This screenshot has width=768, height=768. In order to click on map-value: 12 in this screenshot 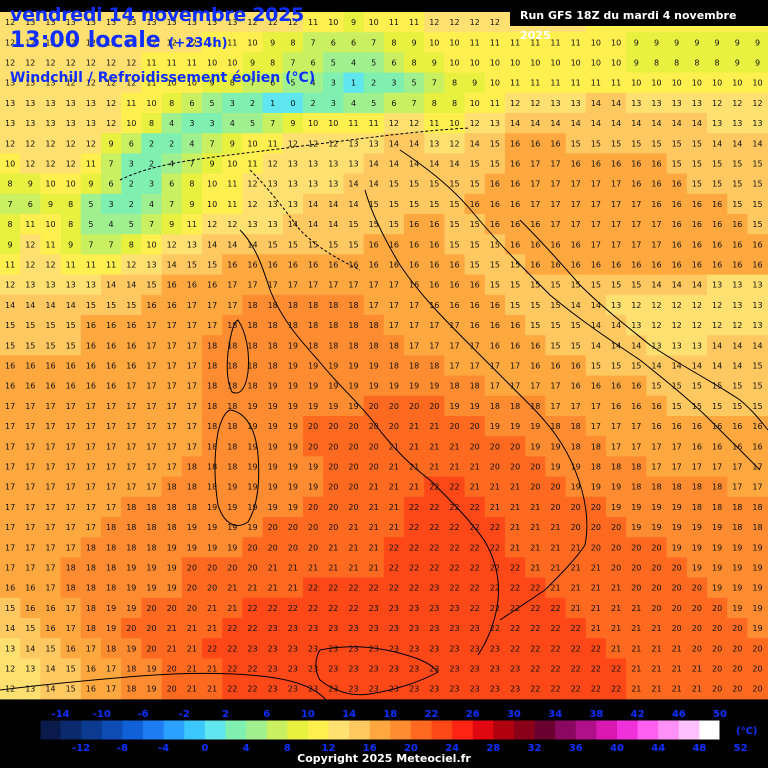, I will do `click(30, 63)`.